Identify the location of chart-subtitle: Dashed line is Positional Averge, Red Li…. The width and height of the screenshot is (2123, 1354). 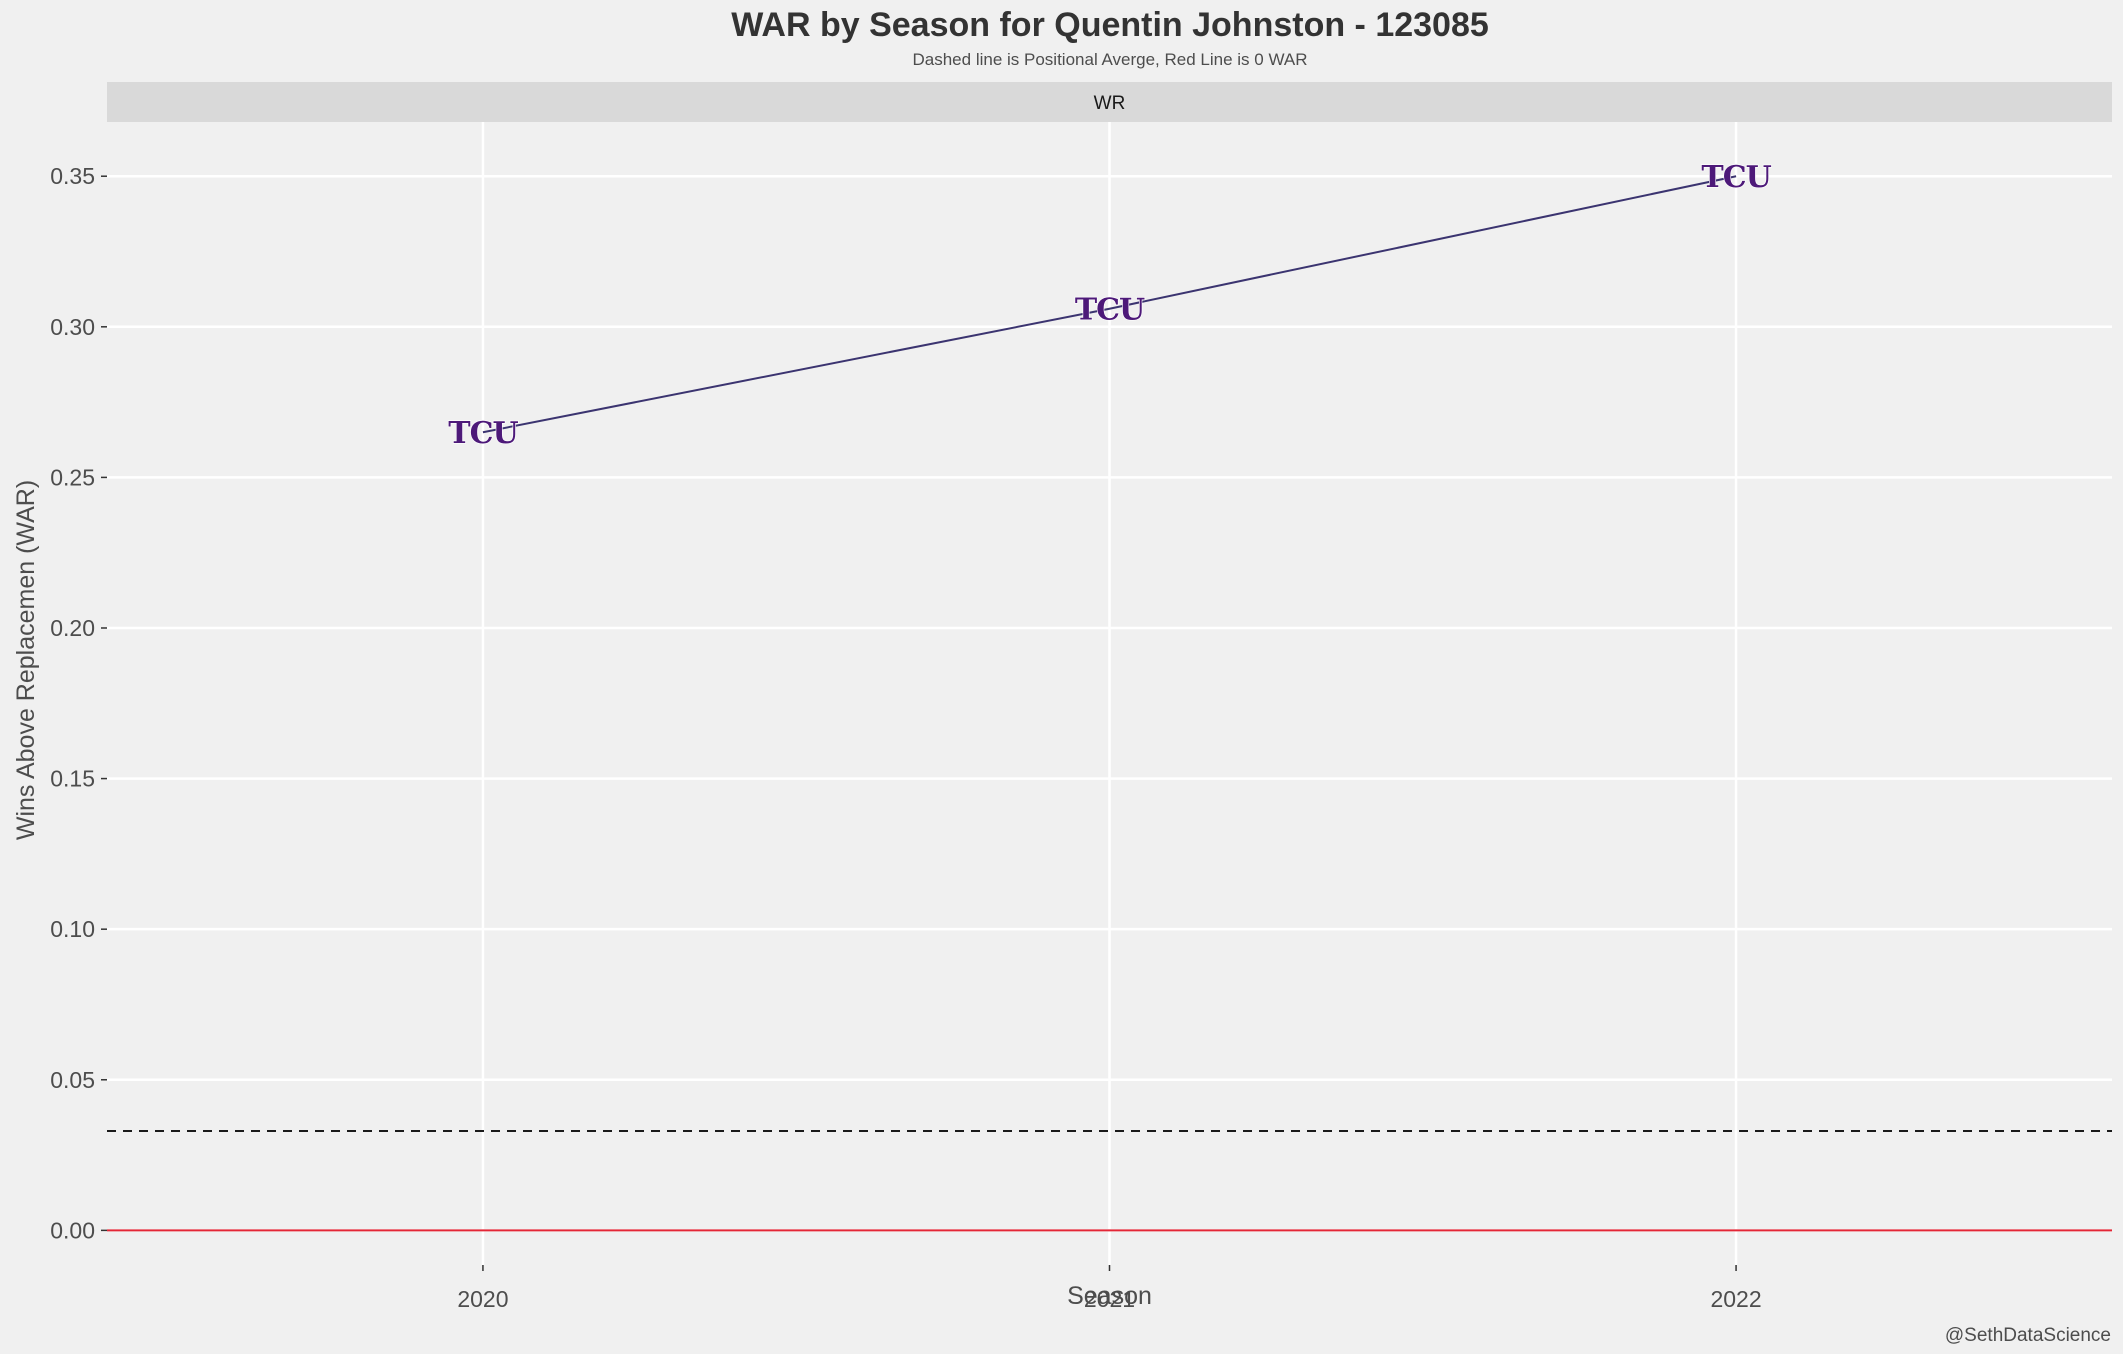
(1110, 59).